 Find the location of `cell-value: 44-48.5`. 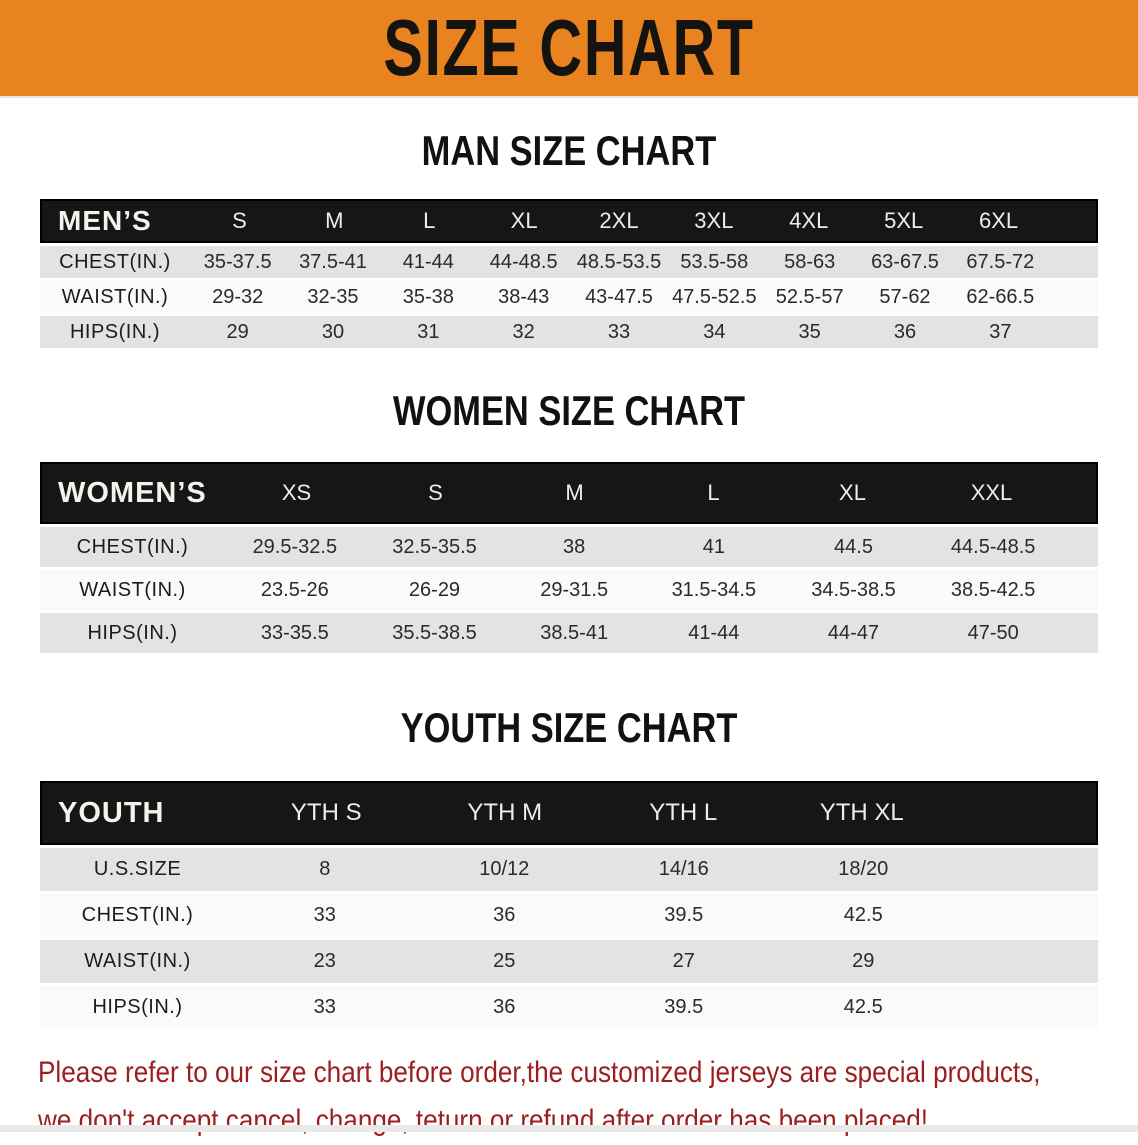

cell-value: 44-48.5 is located at coordinates (523, 262).